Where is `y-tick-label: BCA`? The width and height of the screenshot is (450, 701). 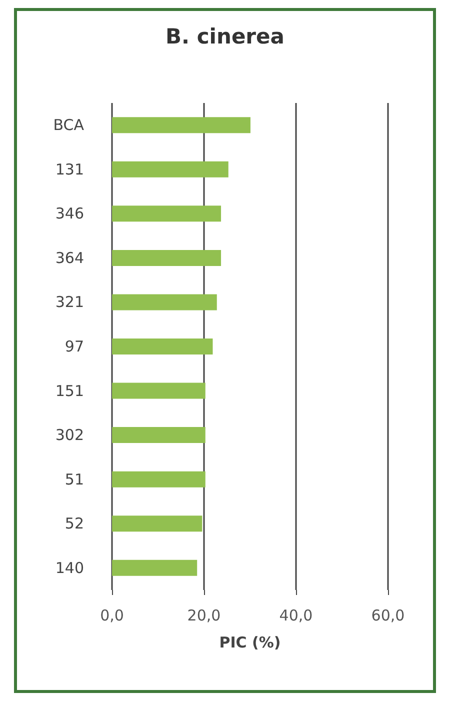
y-tick-label: BCA is located at coordinates (69, 125).